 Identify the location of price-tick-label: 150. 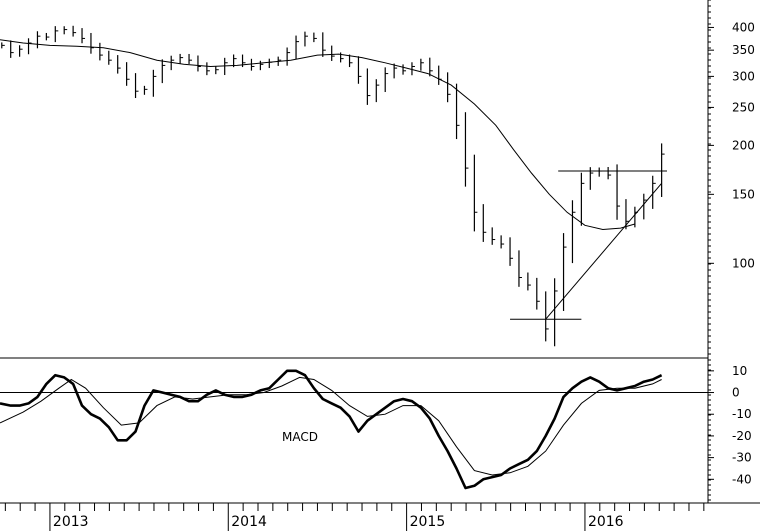
(743, 194).